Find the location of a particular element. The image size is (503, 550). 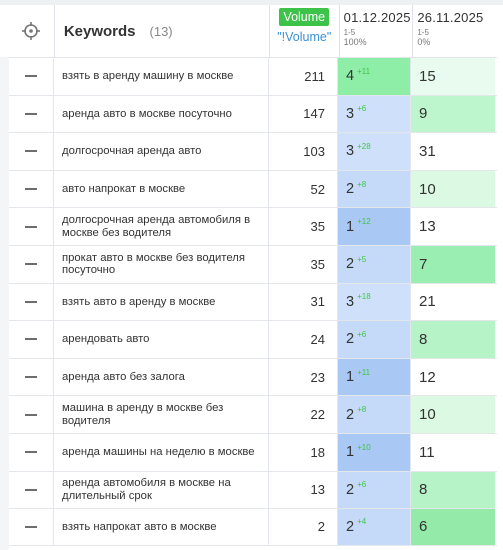

position-cell-date-1: 4 +11 is located at coordinates (374, 76).